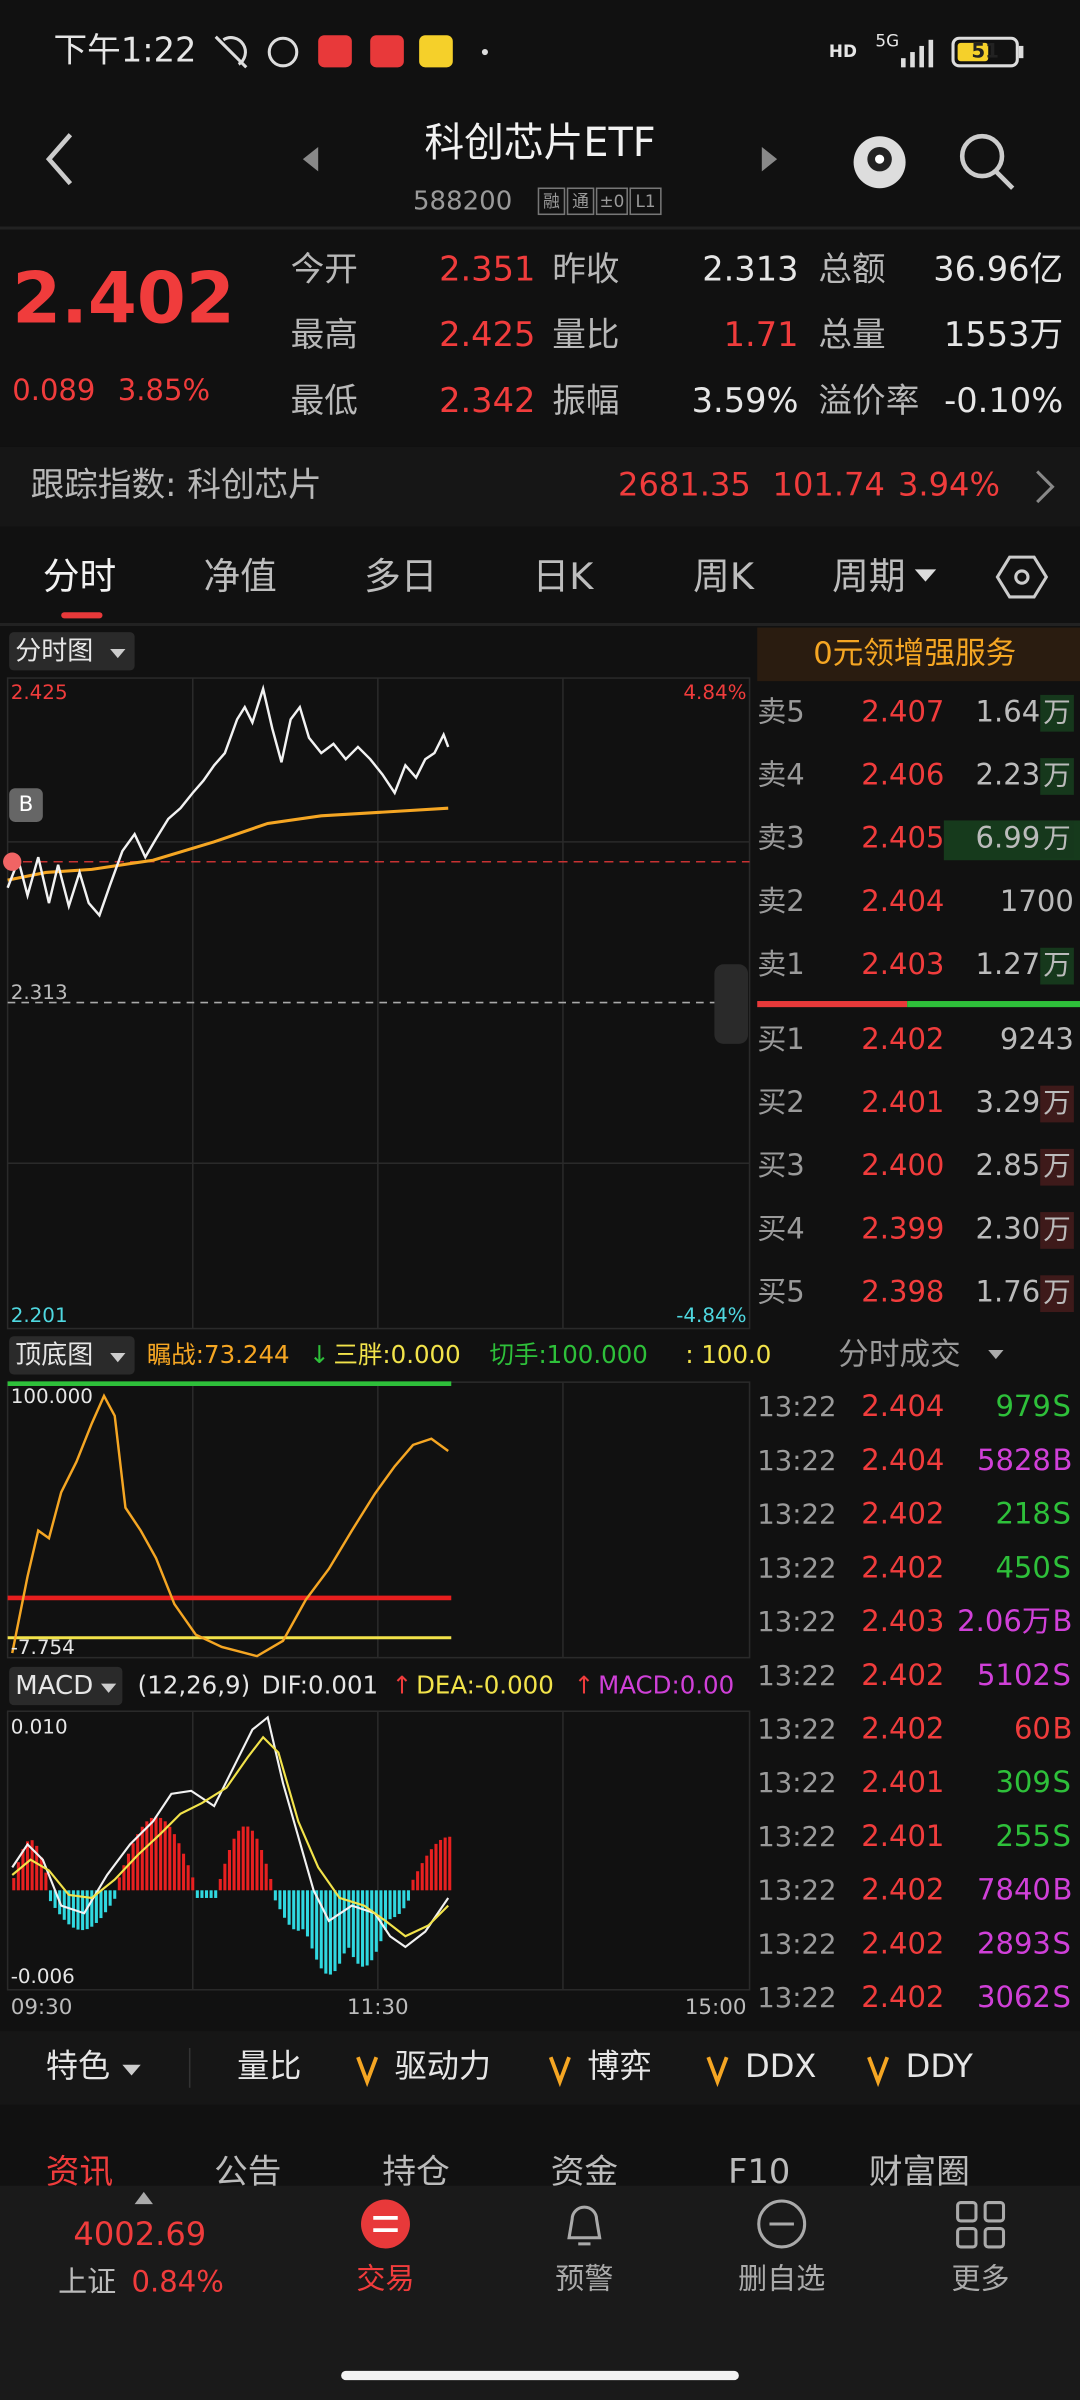  I want to click on trade-volume: 5828, so click(1014, 1460).